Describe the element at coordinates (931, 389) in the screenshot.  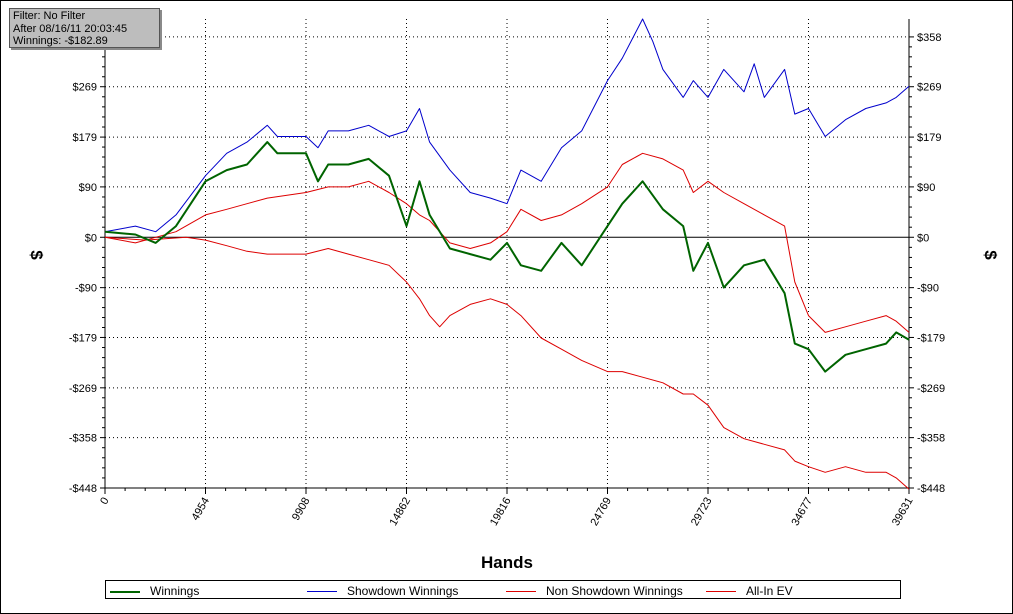
I see `y-tick-label-right: -$269` at that location.